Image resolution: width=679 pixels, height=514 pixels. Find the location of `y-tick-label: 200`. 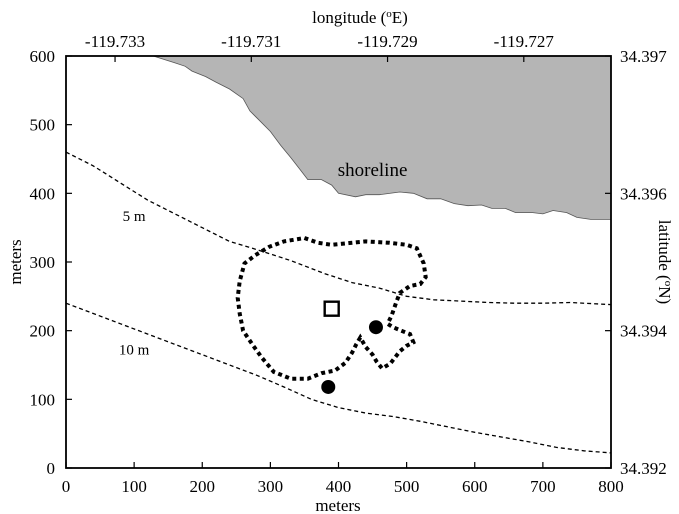

y-tick-label: 200 is located at coordinates (43, 331).